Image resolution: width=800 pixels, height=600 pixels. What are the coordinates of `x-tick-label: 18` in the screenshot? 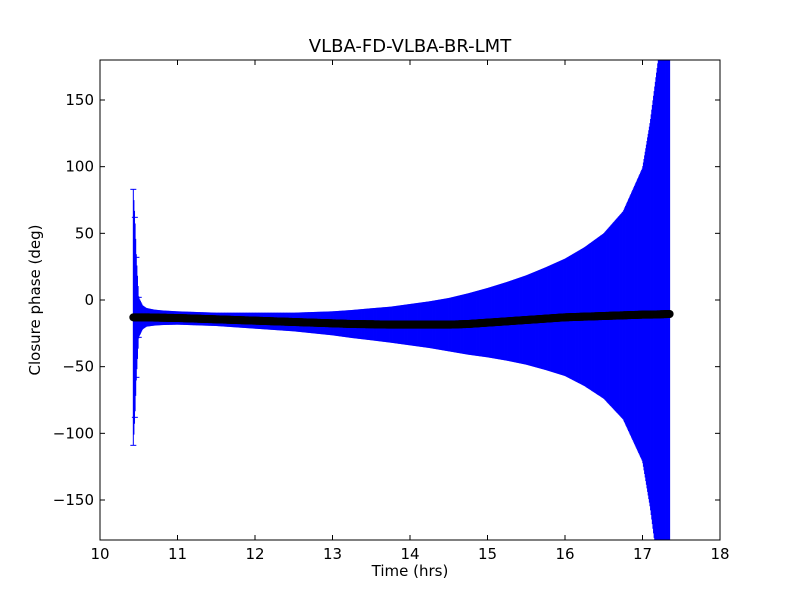 It's located at (719, 554).